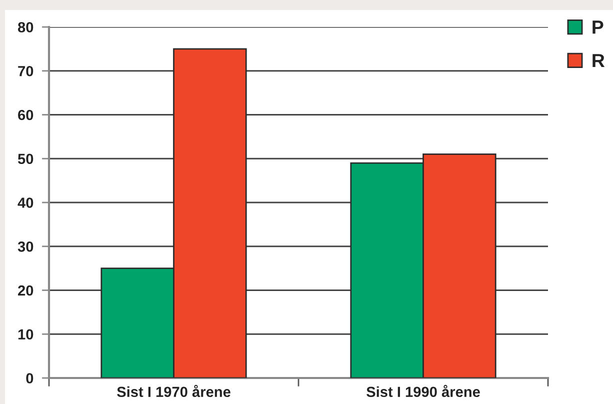  What do you see at coordinates (26, 159) in the screenshot?
I see `y-tick-label: 50` at bounding box center [26, 159].